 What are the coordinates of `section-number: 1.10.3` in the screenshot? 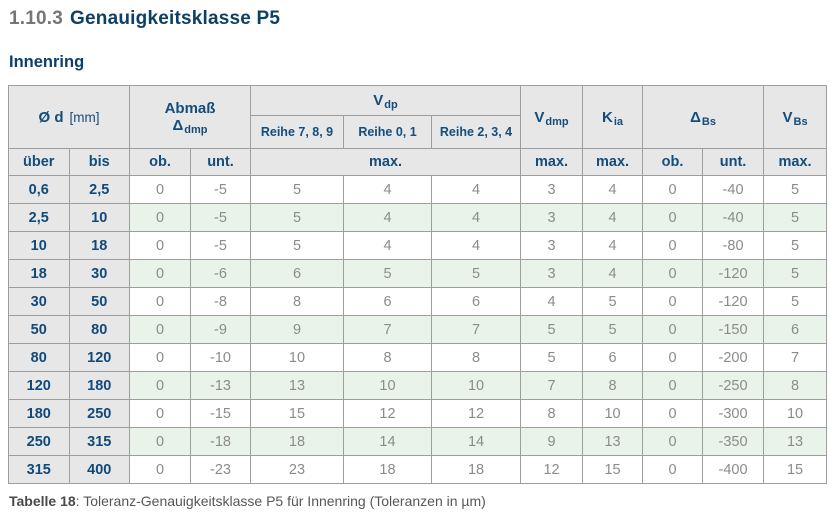 It's located at (36, 18).